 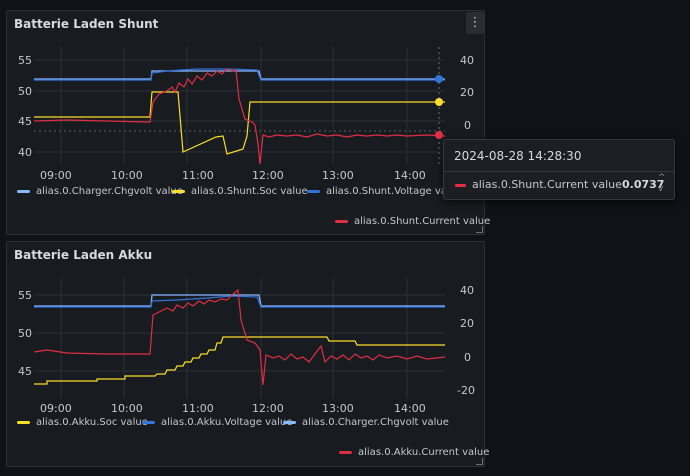 I want to click on grid, so click(x=239, y=105).